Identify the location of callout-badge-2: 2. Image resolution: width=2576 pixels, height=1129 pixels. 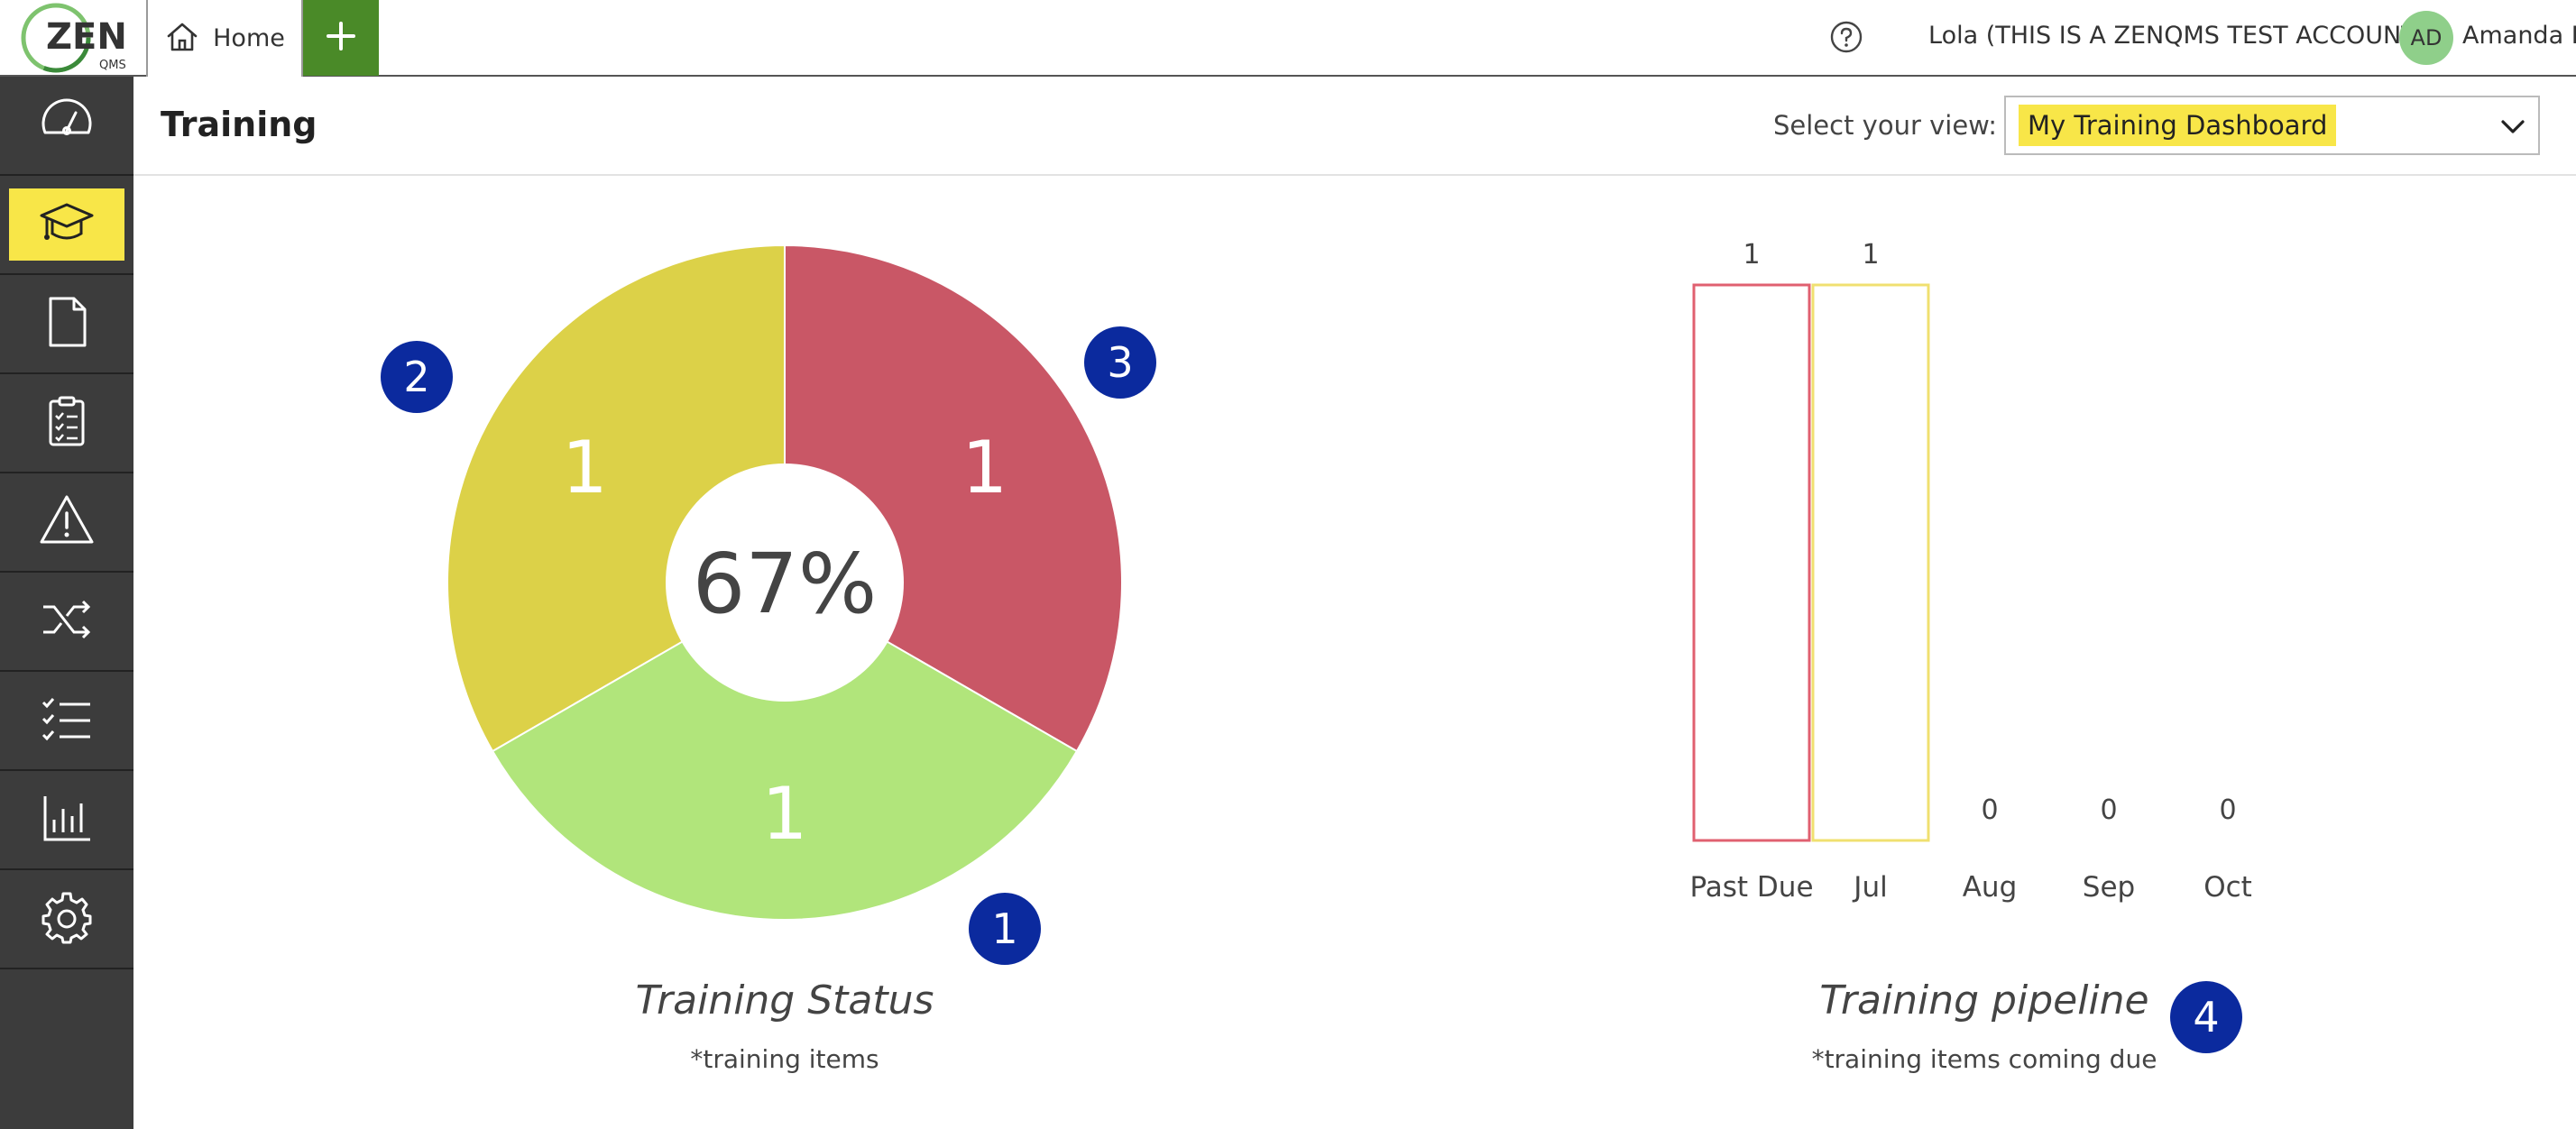
(417, 377).